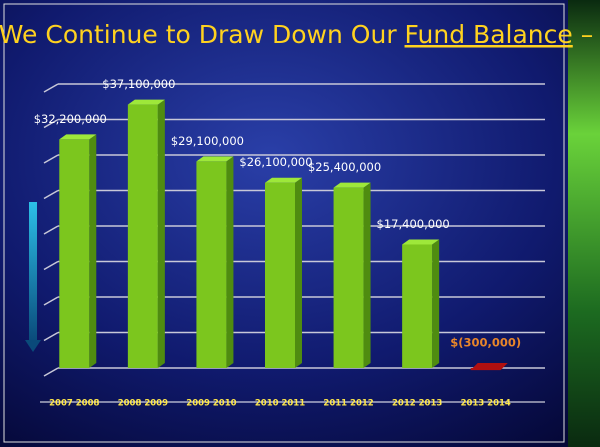 Image resolution: width=600 pixels, height=447 pixels. What do you see at coordinates (143, 404) in the screenshot?
I see `x-tick-label: 2008 2009` at bounding box center [143, 404].